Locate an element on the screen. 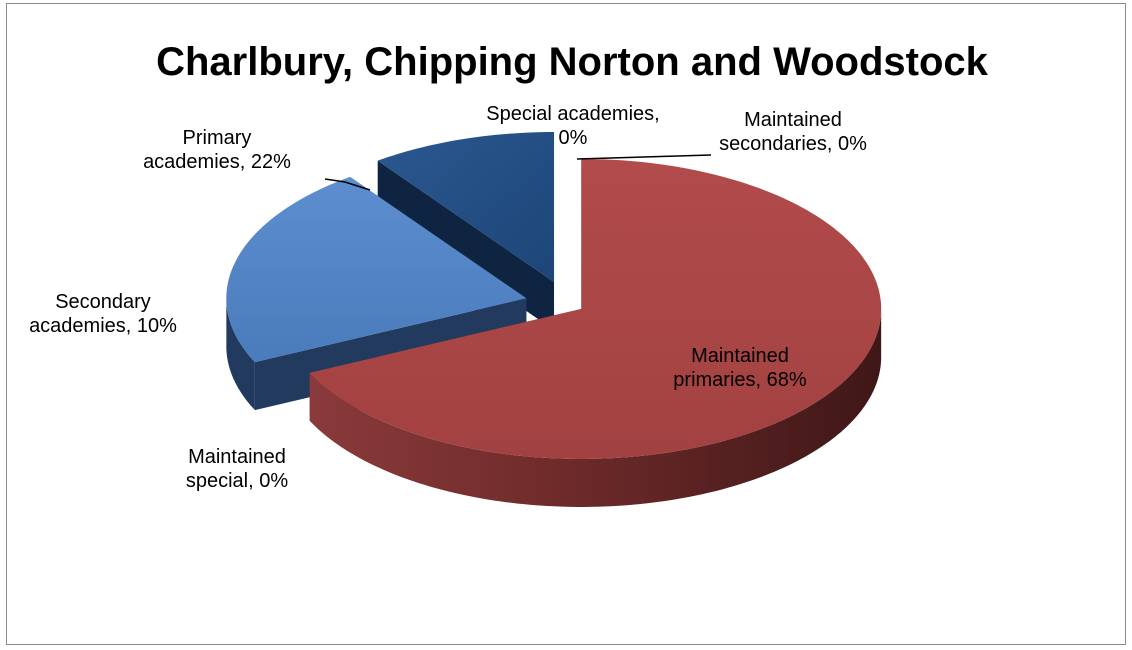 Image resolution: width=1132 pixels, height=650 pixels. data-label-special-academies: Special academies, 0% is located at coordinates (572, 126).